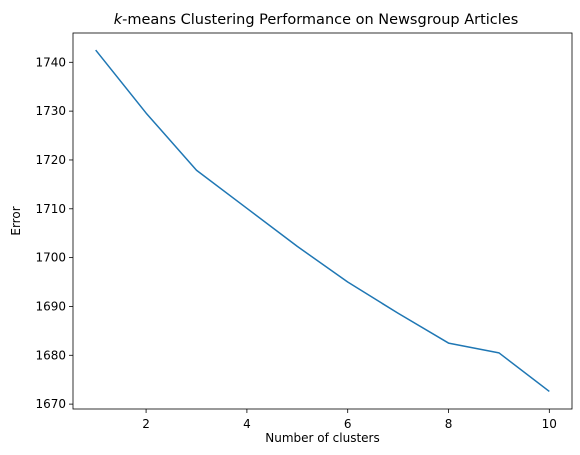  I want to click on y-tick-label: 1710, so click(50, 209).